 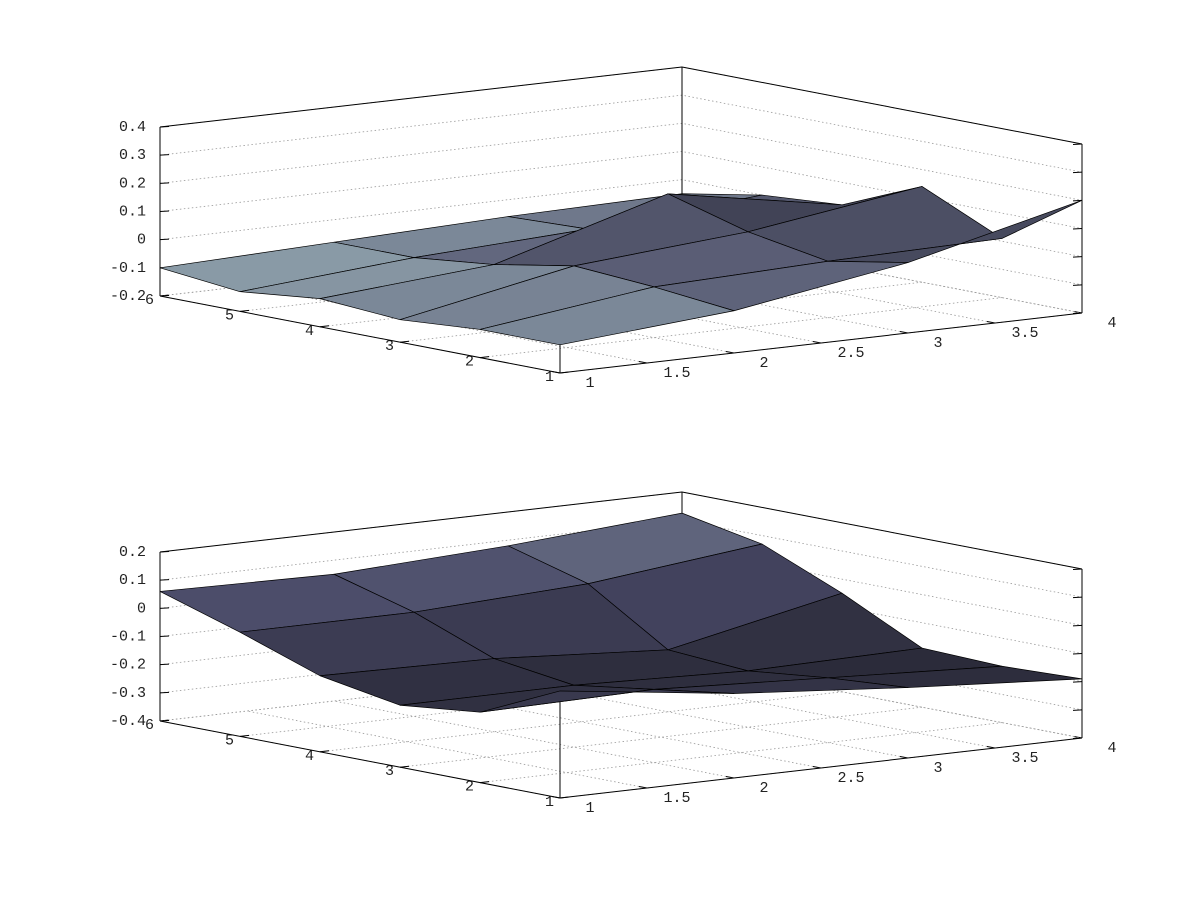 What do you see at coordinates (132, 127) in the screenshot?
I see `z-tick-label: 0.4` at bounding box center [132, 127].